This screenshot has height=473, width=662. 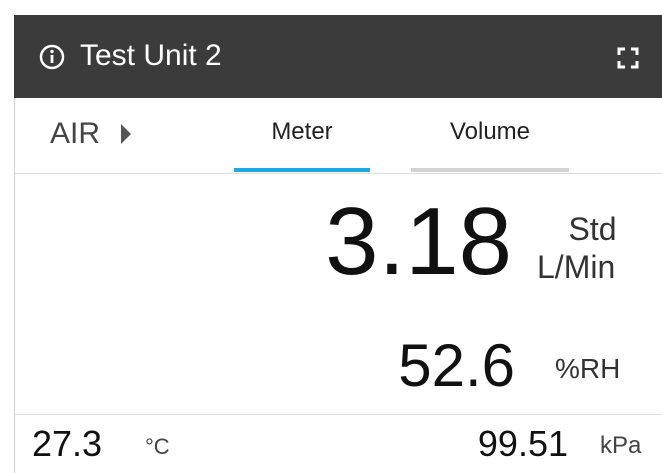 I want to click on pressure-value: 99.51, so click(x=522, y=443).